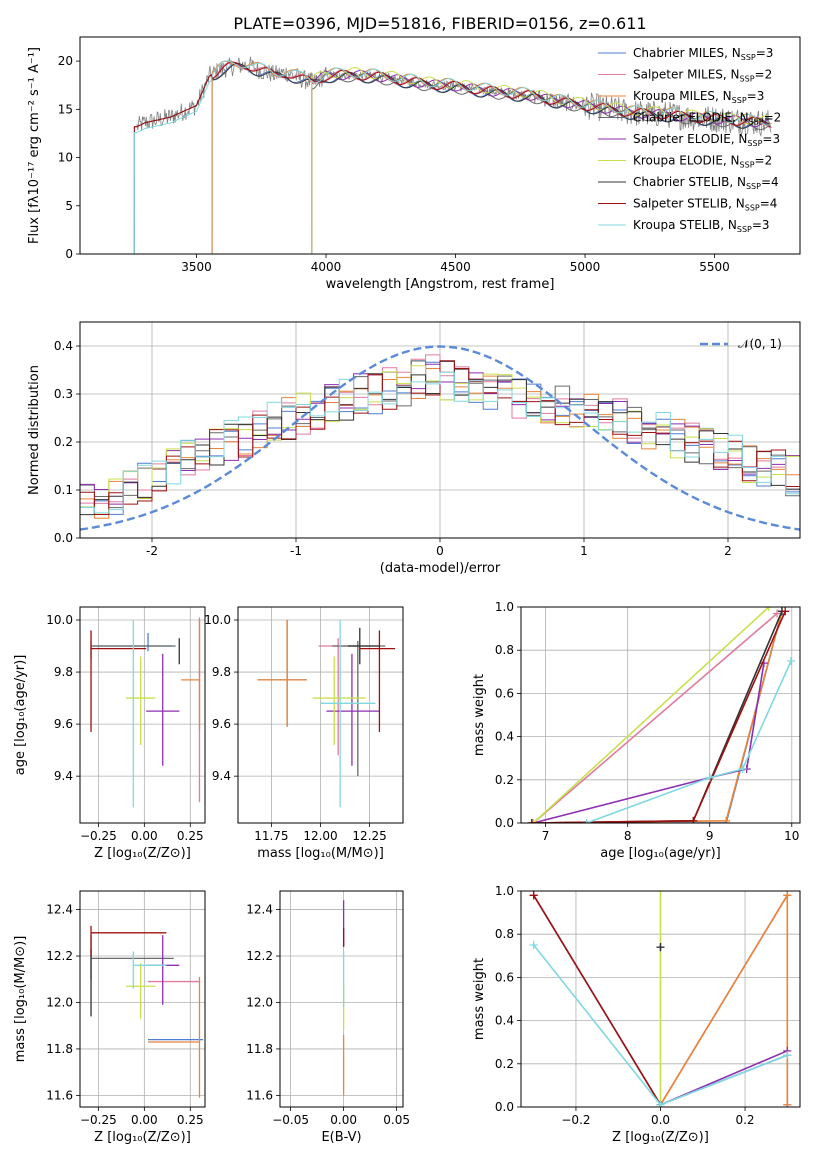 Image resolution: width=819 pixels, height=1170 pixels. I want to click on y-tick-label: 15, so click(65, 109).